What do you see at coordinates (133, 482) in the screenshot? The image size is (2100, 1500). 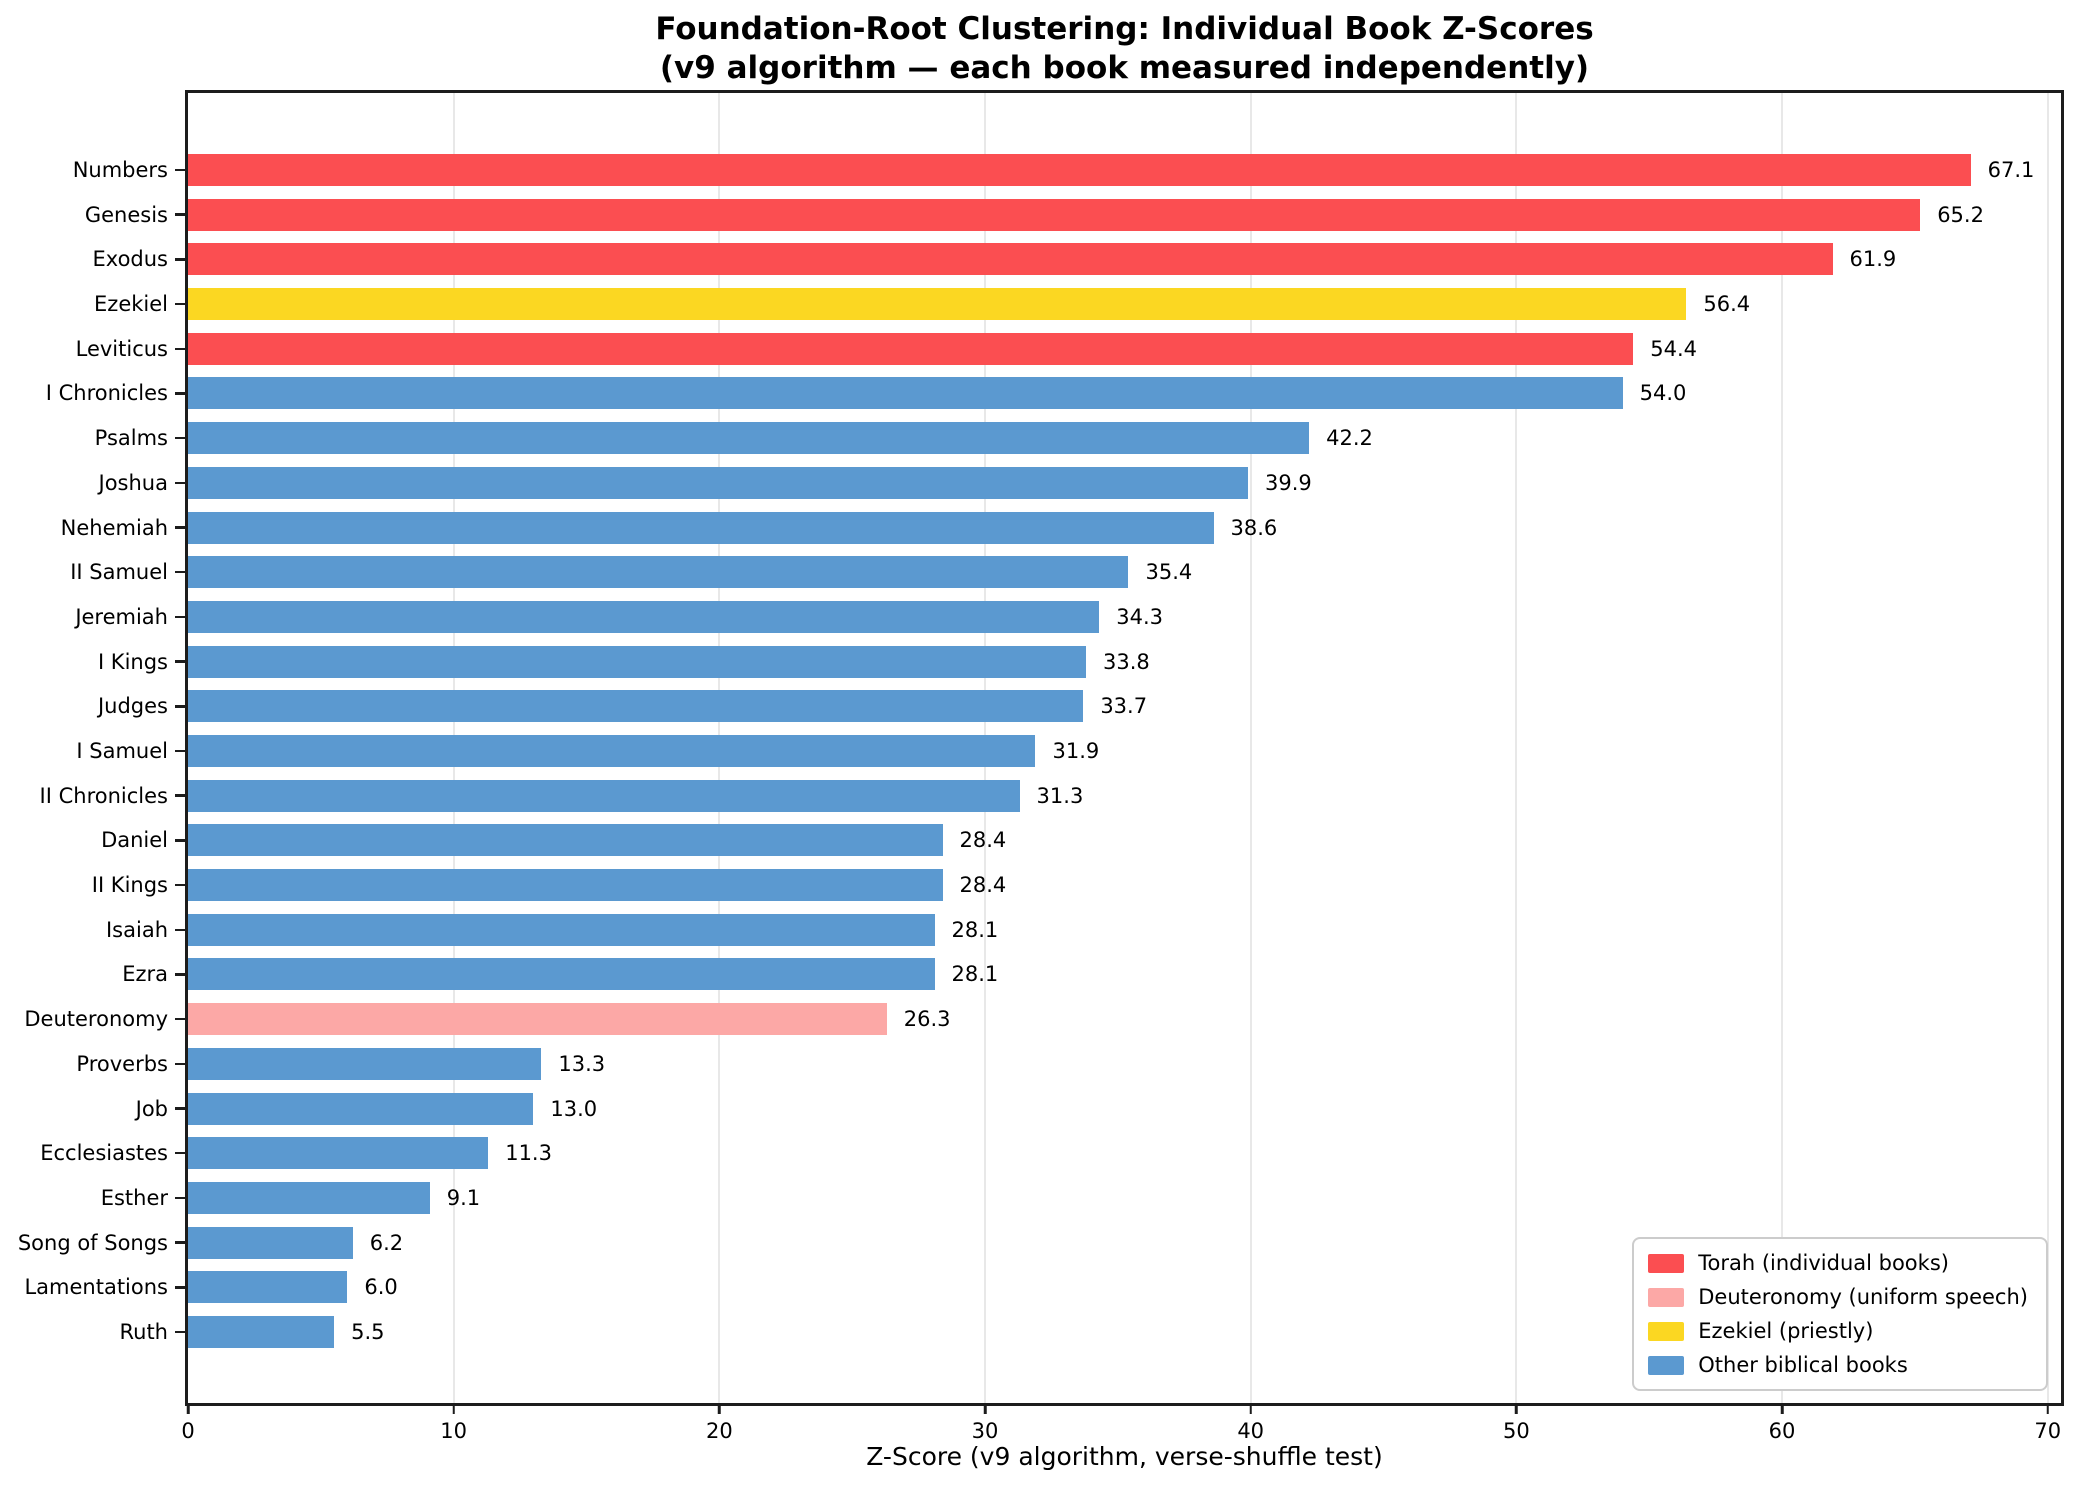 I see `y-tick-label: Joshua` at bounding box center [133, 482].